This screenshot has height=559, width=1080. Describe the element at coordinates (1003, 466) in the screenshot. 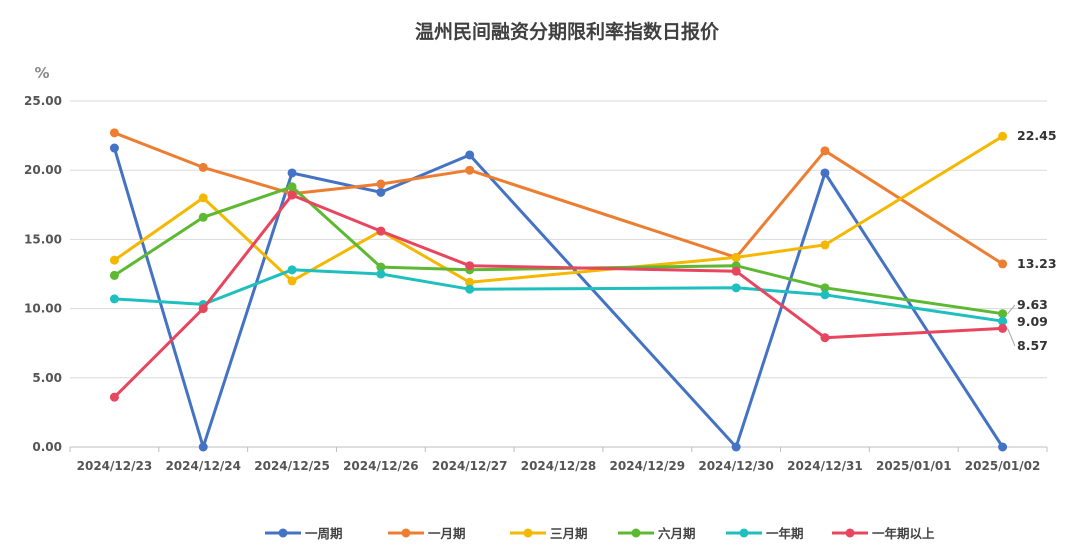

I see `x-tick-label: 2025/01/02` at that location.